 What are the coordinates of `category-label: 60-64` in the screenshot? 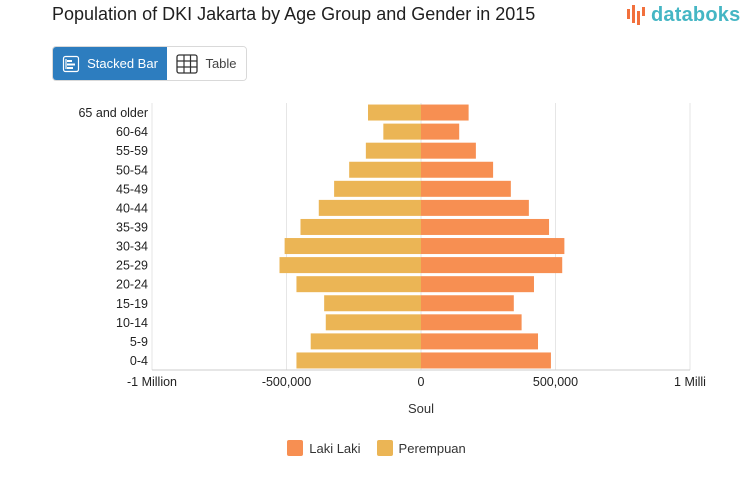 It's located at (132, 132).